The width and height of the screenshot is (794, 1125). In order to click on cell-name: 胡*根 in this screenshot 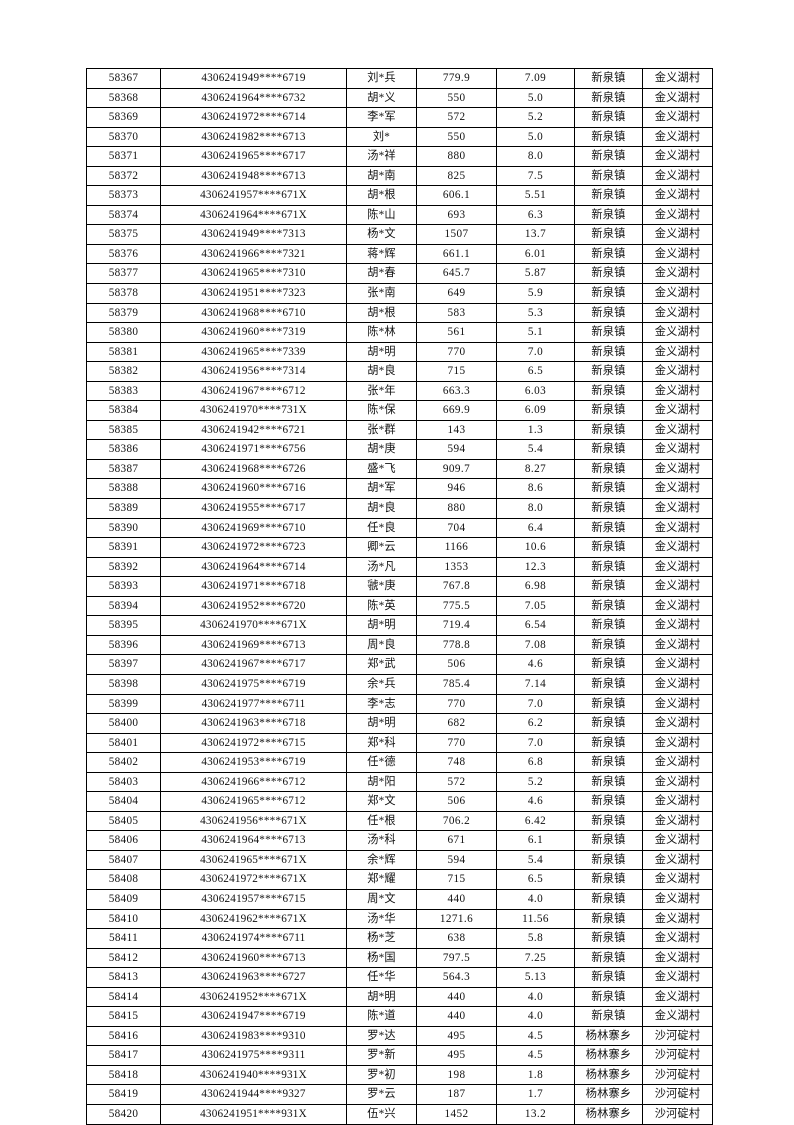, I will do `click(381, 313)`.